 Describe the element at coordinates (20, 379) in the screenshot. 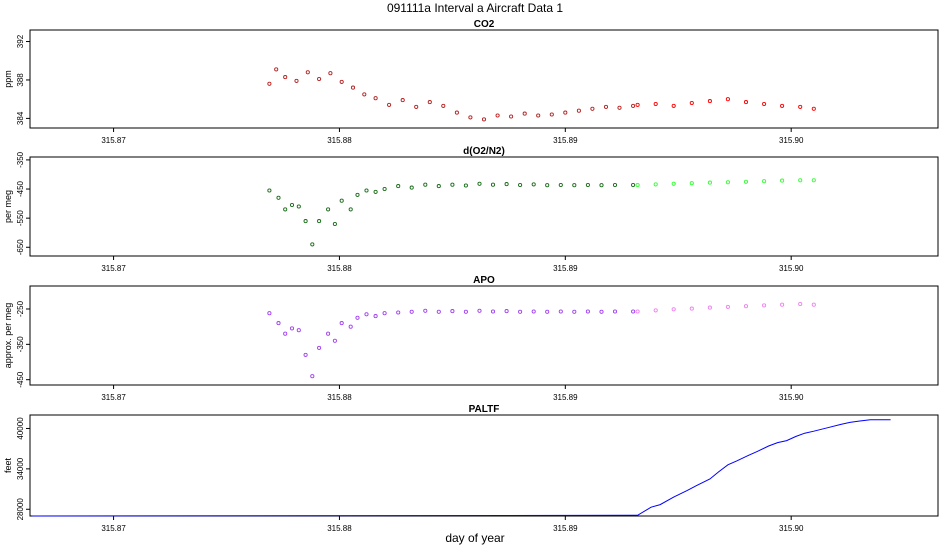

I see `y-tick-label: -450` at that location.